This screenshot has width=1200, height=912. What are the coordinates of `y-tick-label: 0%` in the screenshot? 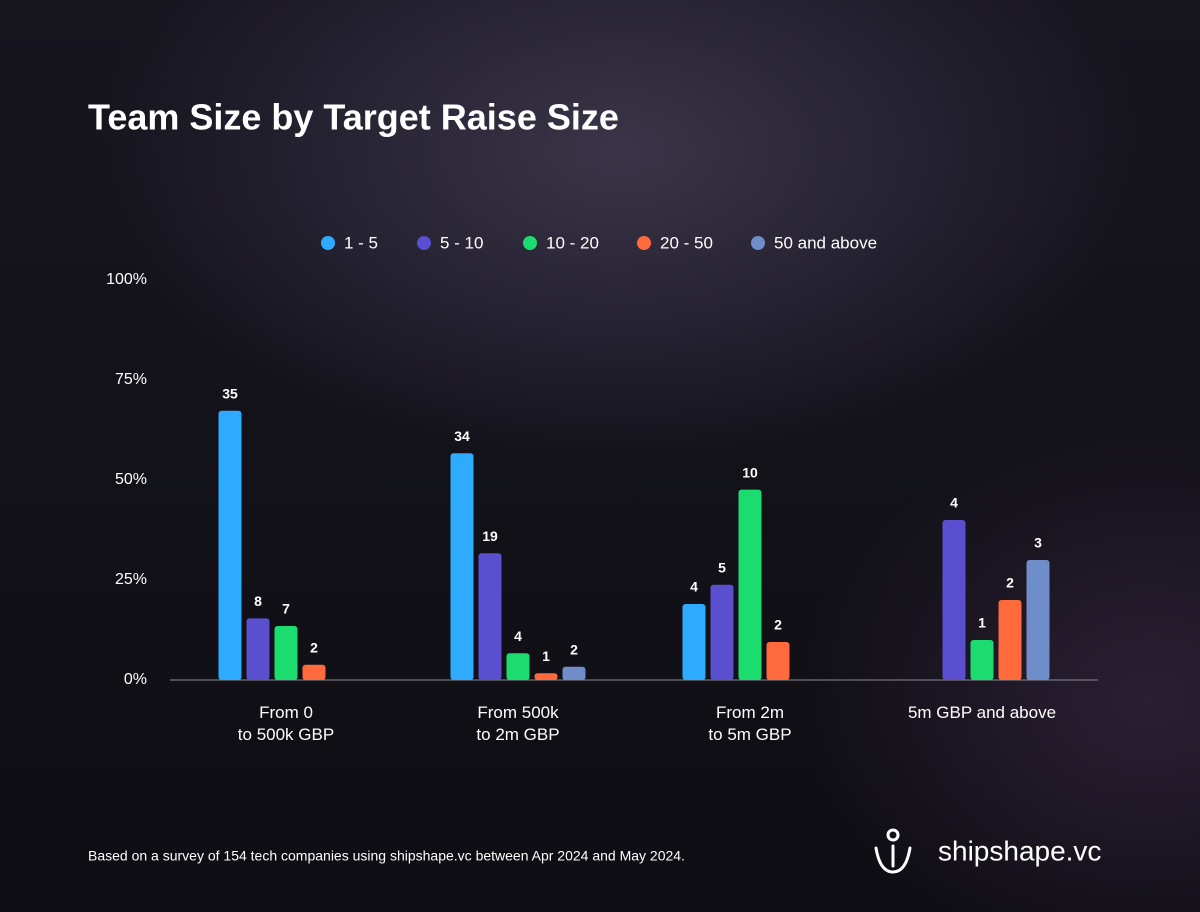 It's located at (135, 679).